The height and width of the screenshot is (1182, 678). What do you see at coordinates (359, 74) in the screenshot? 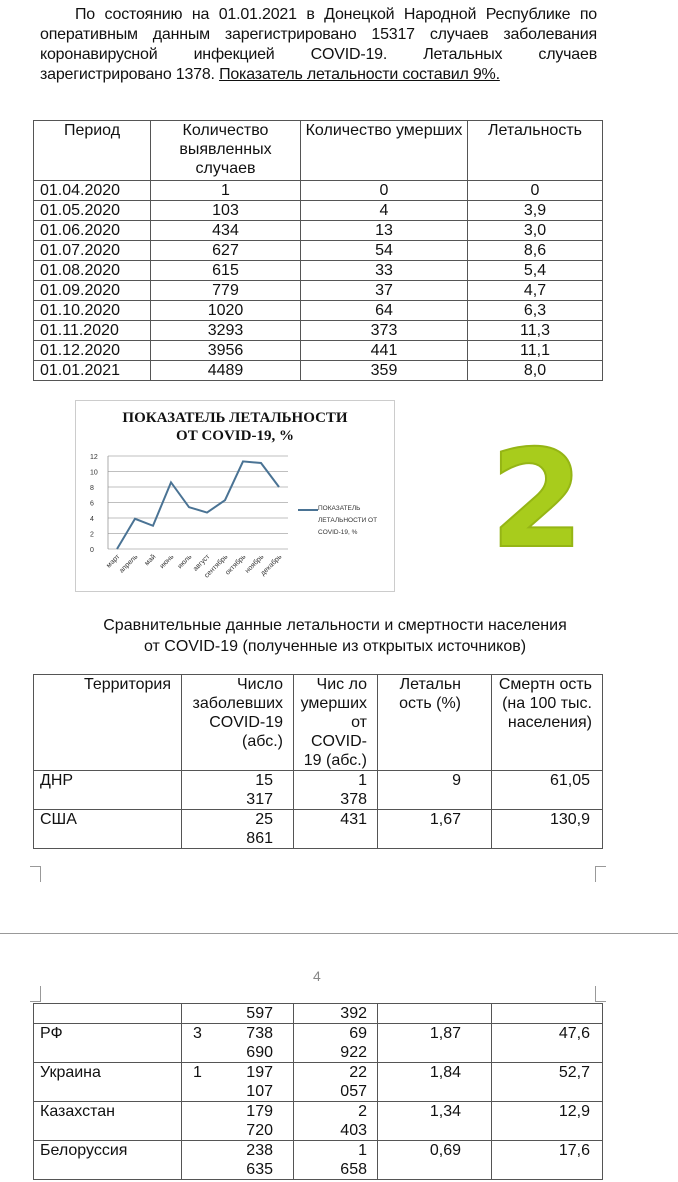
I see `paragraph-underlined: Показатель летальности составил 9%.` at bounding box center [359, 74].